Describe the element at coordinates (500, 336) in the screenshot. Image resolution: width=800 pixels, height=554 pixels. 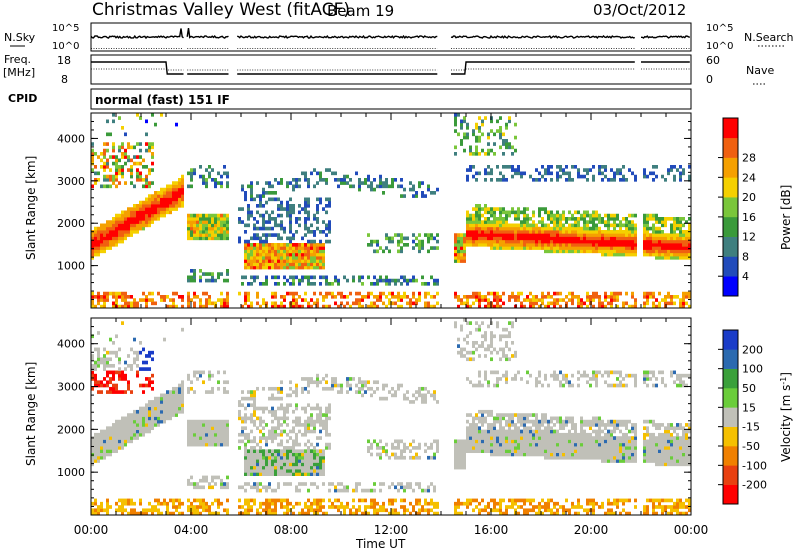
I see `velocity-cell-1934` at that location.